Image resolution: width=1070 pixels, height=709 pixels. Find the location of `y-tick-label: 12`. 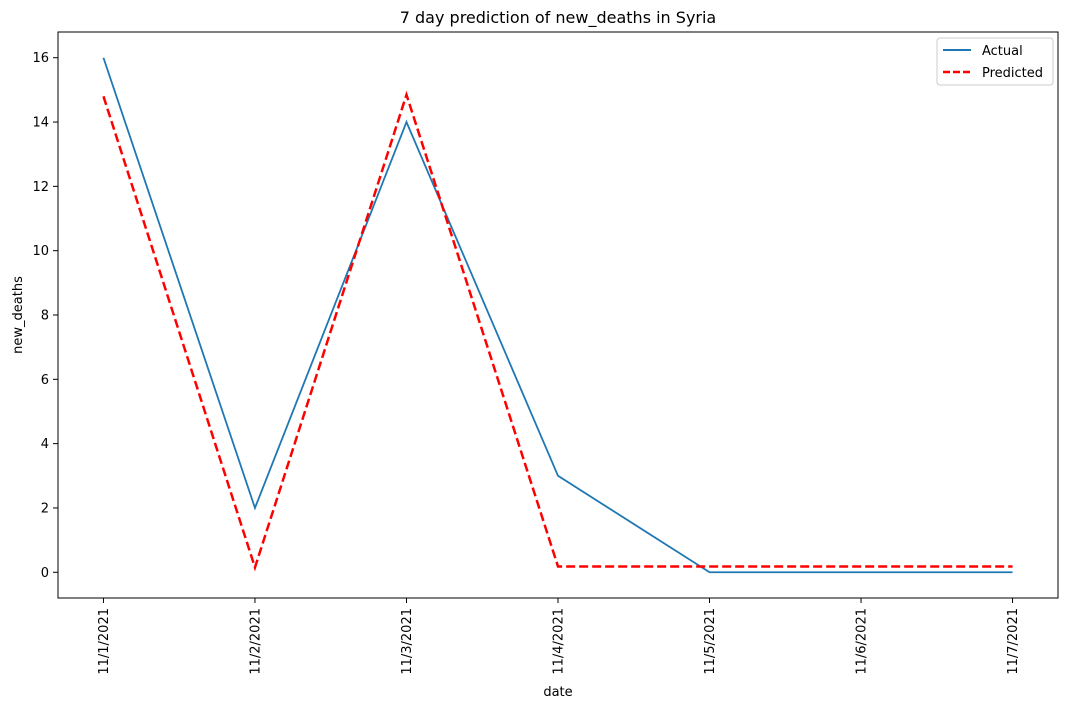

y-tick-label: 12 is located at coordinates (40, 187).